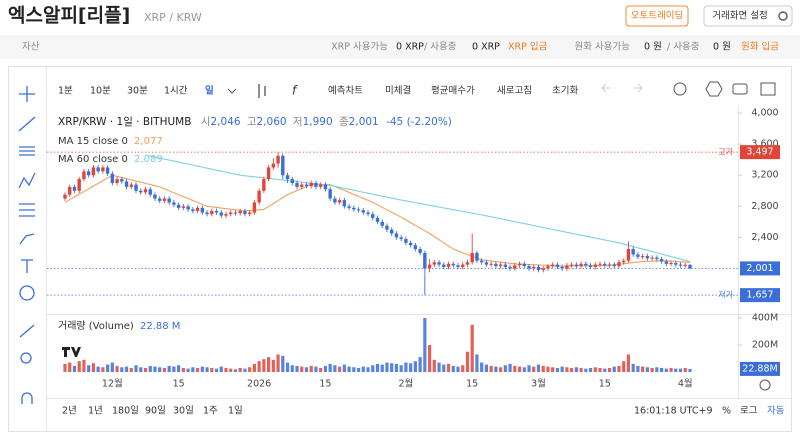  What do you see at coordinates (27, 151) in the screenshot?
I see `fib-tool` at bounding box center [27, 151].